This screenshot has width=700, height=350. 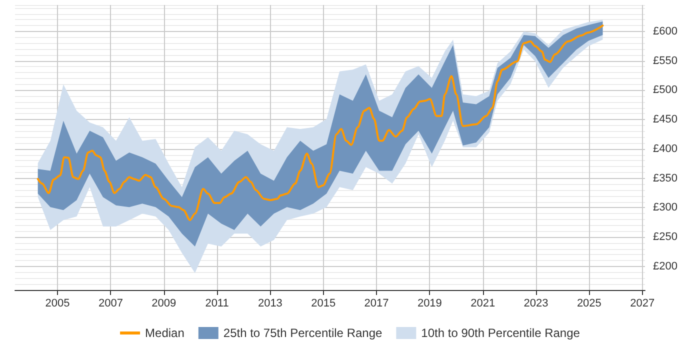 What do you see at coordinates (323, 304) in the screenshot?
I see `x-tick-label: 2015` at bounding box center [323, 304].